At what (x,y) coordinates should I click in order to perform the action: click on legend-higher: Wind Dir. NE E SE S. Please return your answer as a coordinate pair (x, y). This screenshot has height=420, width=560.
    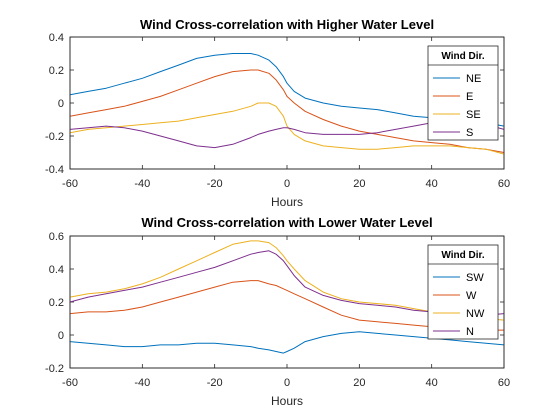
    Looking at the image, I should click on (463, 93).